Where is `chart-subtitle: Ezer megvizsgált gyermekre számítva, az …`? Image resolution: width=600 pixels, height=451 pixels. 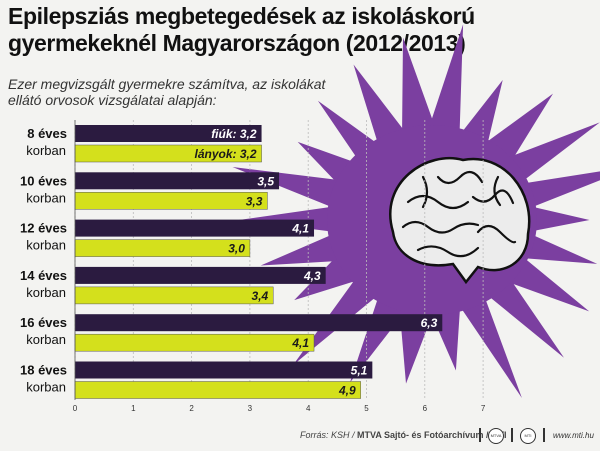
chart-subtitle: Ezer megvizsgált gyermekre számítva, az … is located at coordinates (167, 92).